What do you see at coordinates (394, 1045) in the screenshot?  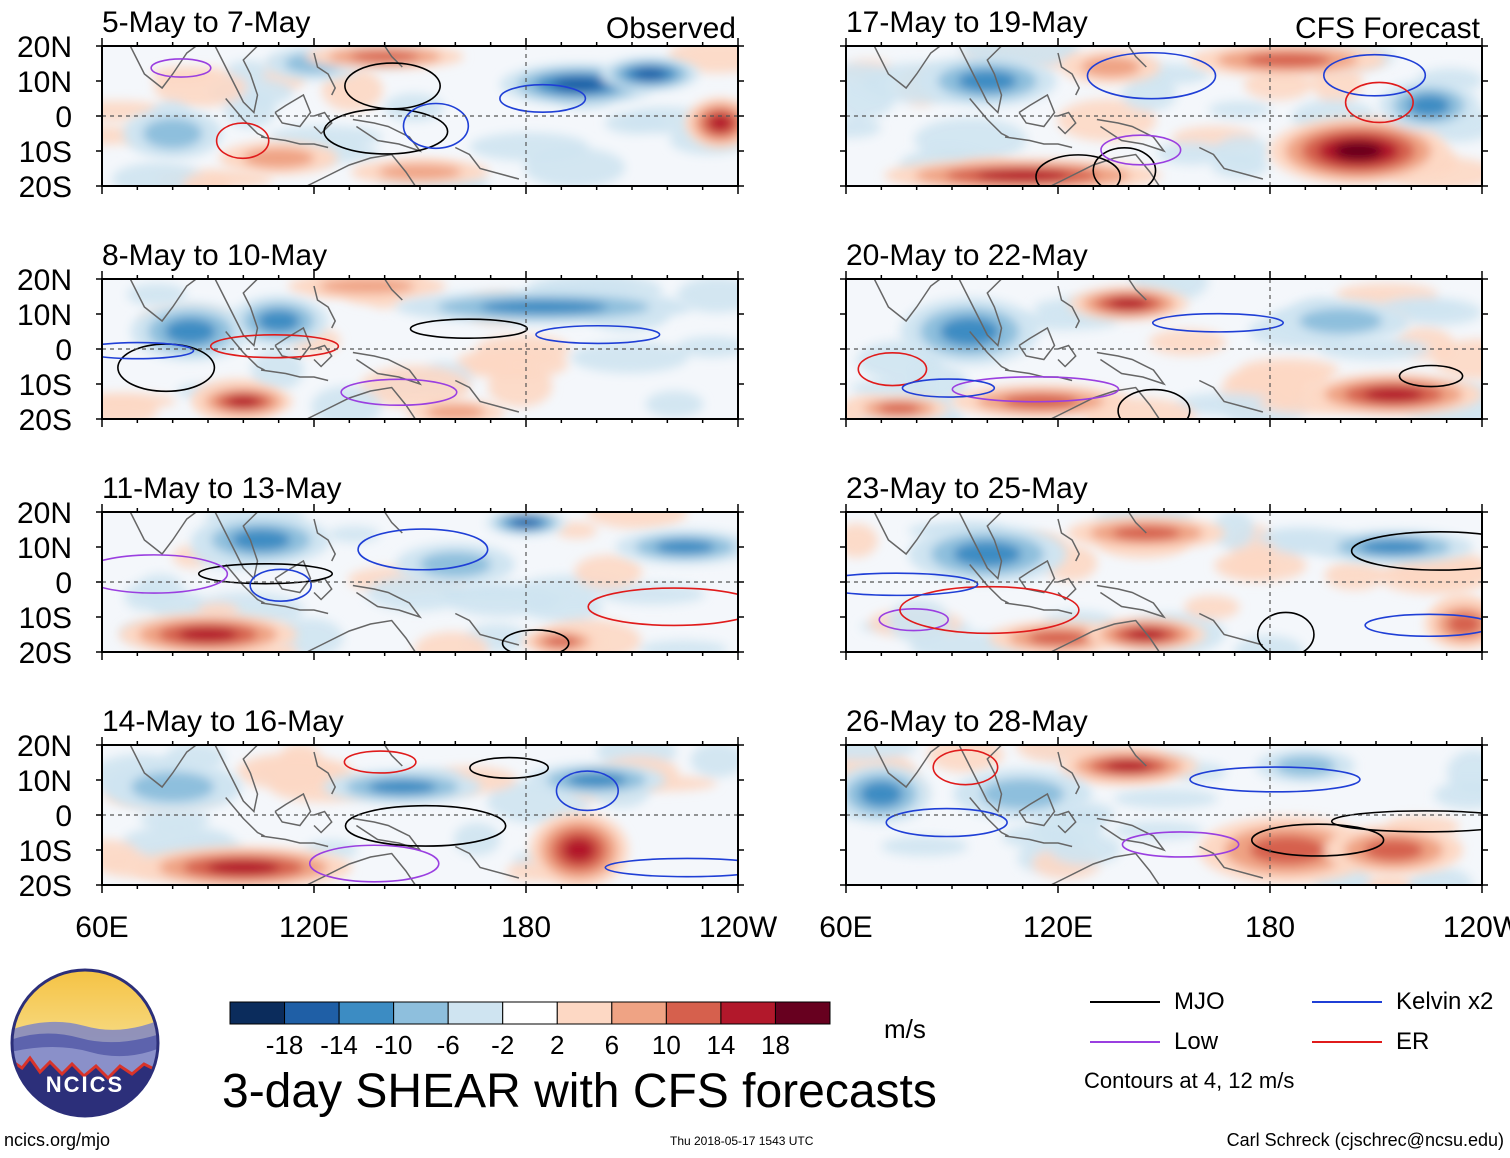 I see `colorbar-tick-label: -10` at bounding box center [394, 1045].